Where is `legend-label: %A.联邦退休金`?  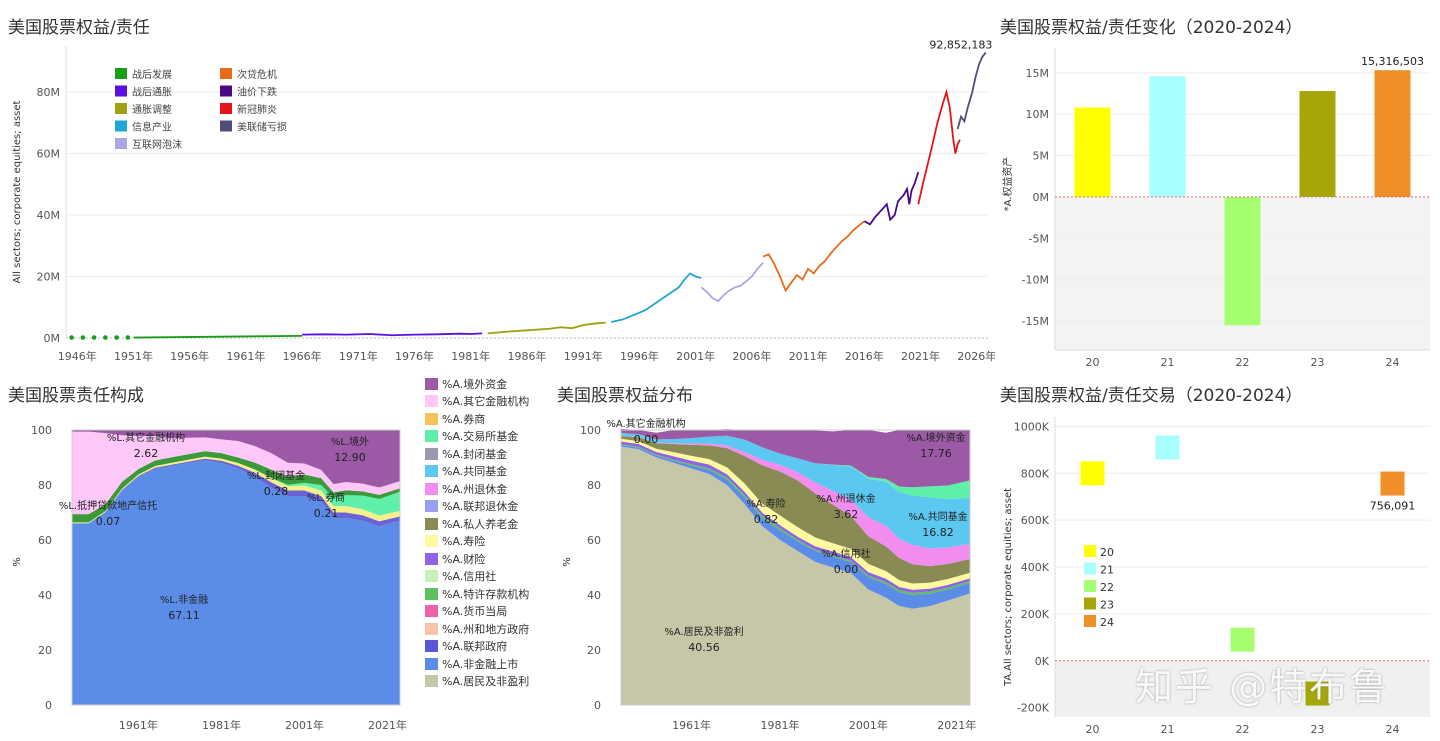 legend-label: %A.联邦退休金 is located at coordinates (480, 507).